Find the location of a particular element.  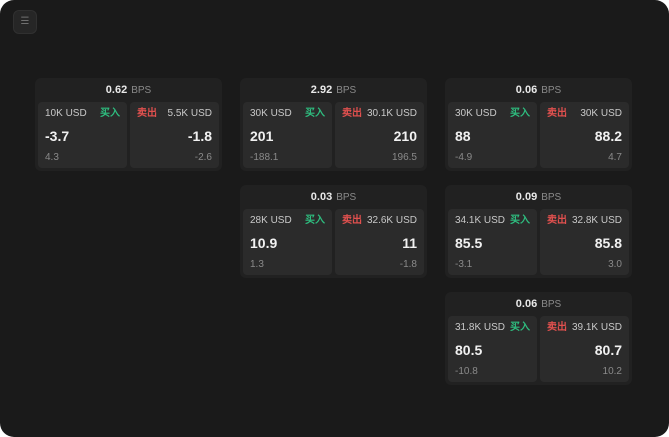

sell-panel-top: 卖出 30K USD is located at coordinates (584, 114).